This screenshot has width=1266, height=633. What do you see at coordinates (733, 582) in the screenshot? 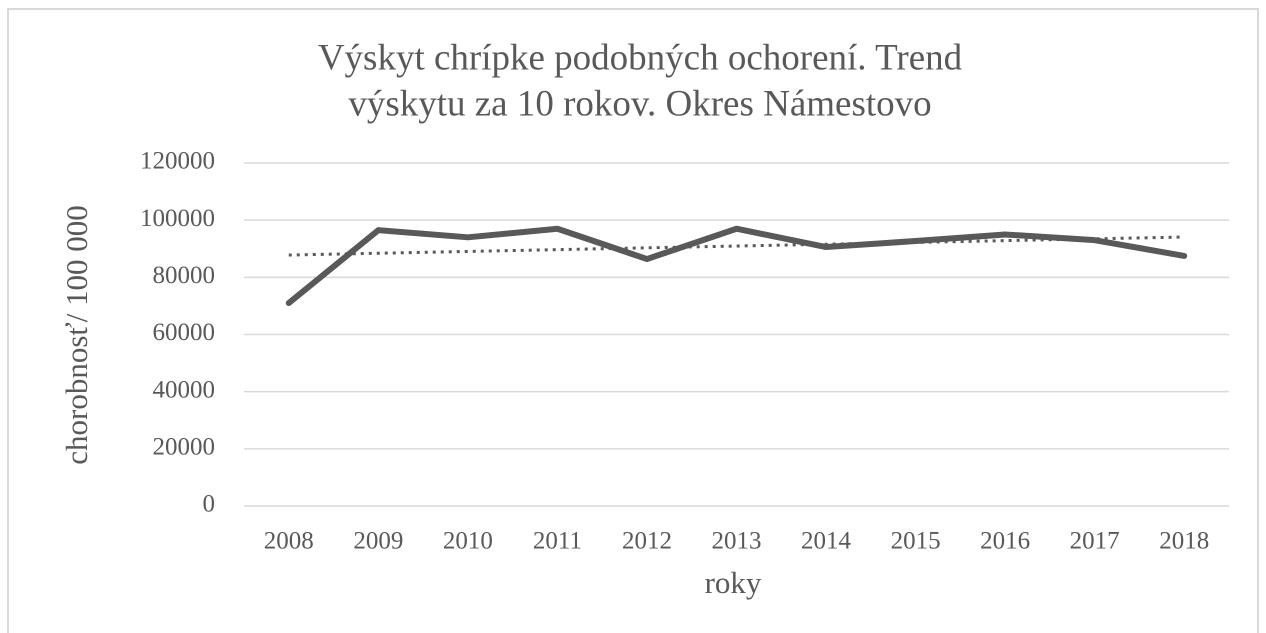
I see `x-axis-label: roky` at bounding box center [733, 582].